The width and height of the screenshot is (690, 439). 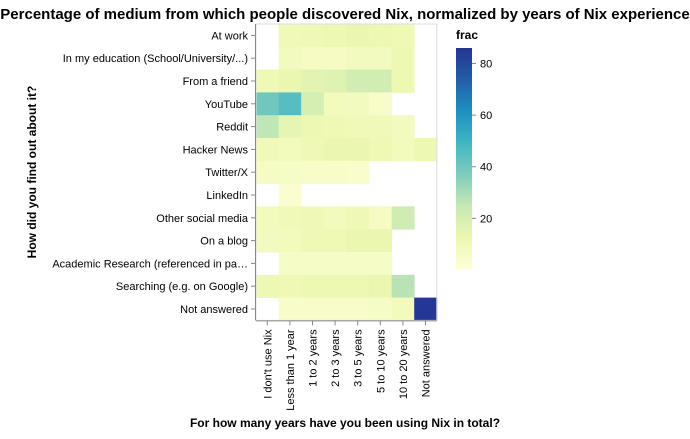 I want to click on heatmap-cell-r0-c2, so click(x=313, y=36).